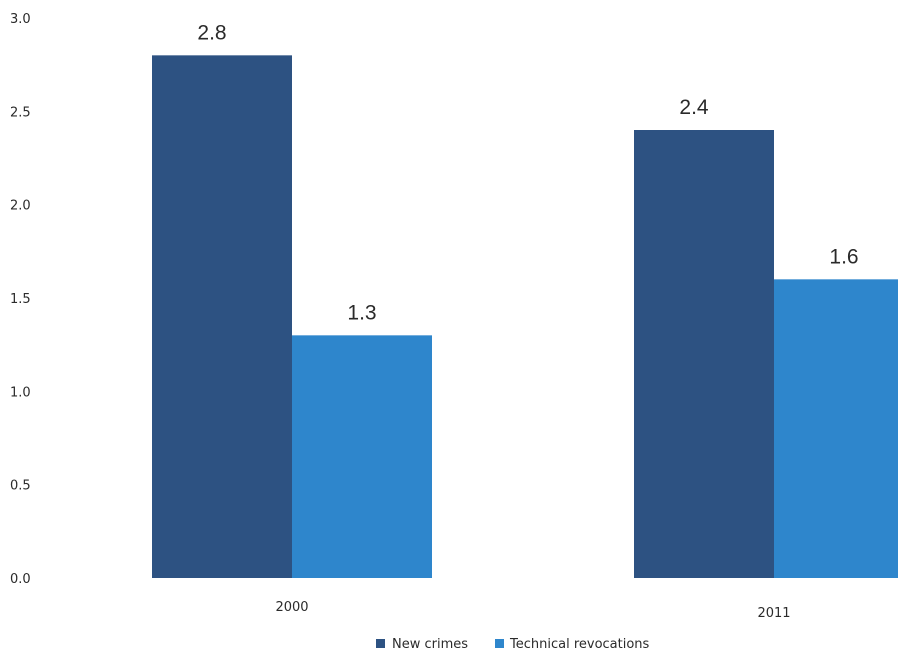 The image size is (898, 656). Describe the element at coordinates (430, 644) in the screenshot. I see `legend-label: New crimes` at that location.